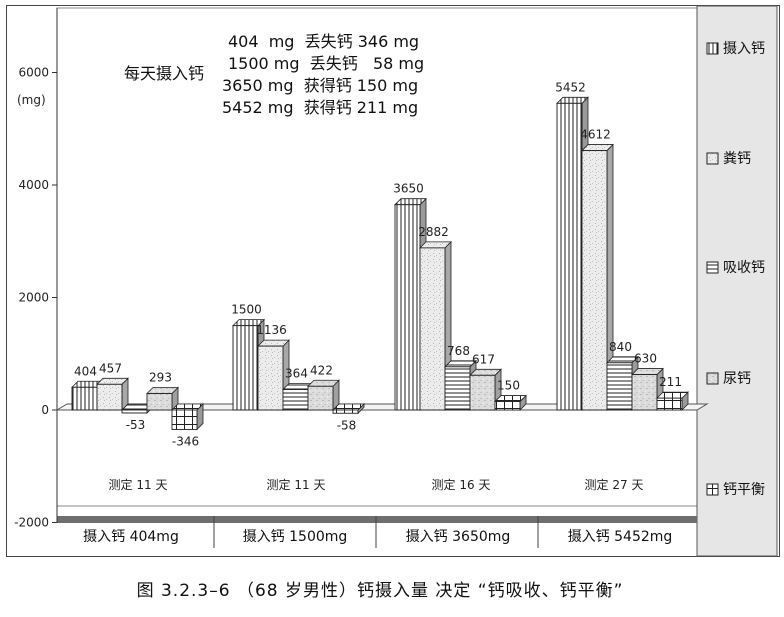 The width and height of the screenshot is (784, 617). I want to click on data-label: 150, so click(508, 386).